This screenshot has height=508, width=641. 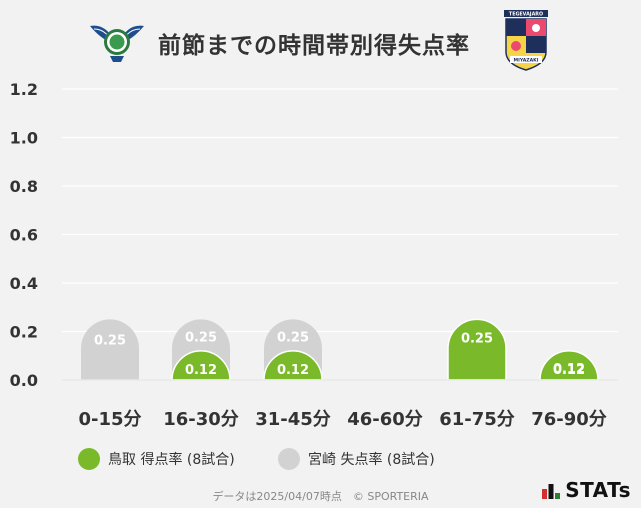 What do you see at coordinates (109, 419) in the screenshot?
I see `x-tick-label: 0-15分` at bounding box center [109, 419].